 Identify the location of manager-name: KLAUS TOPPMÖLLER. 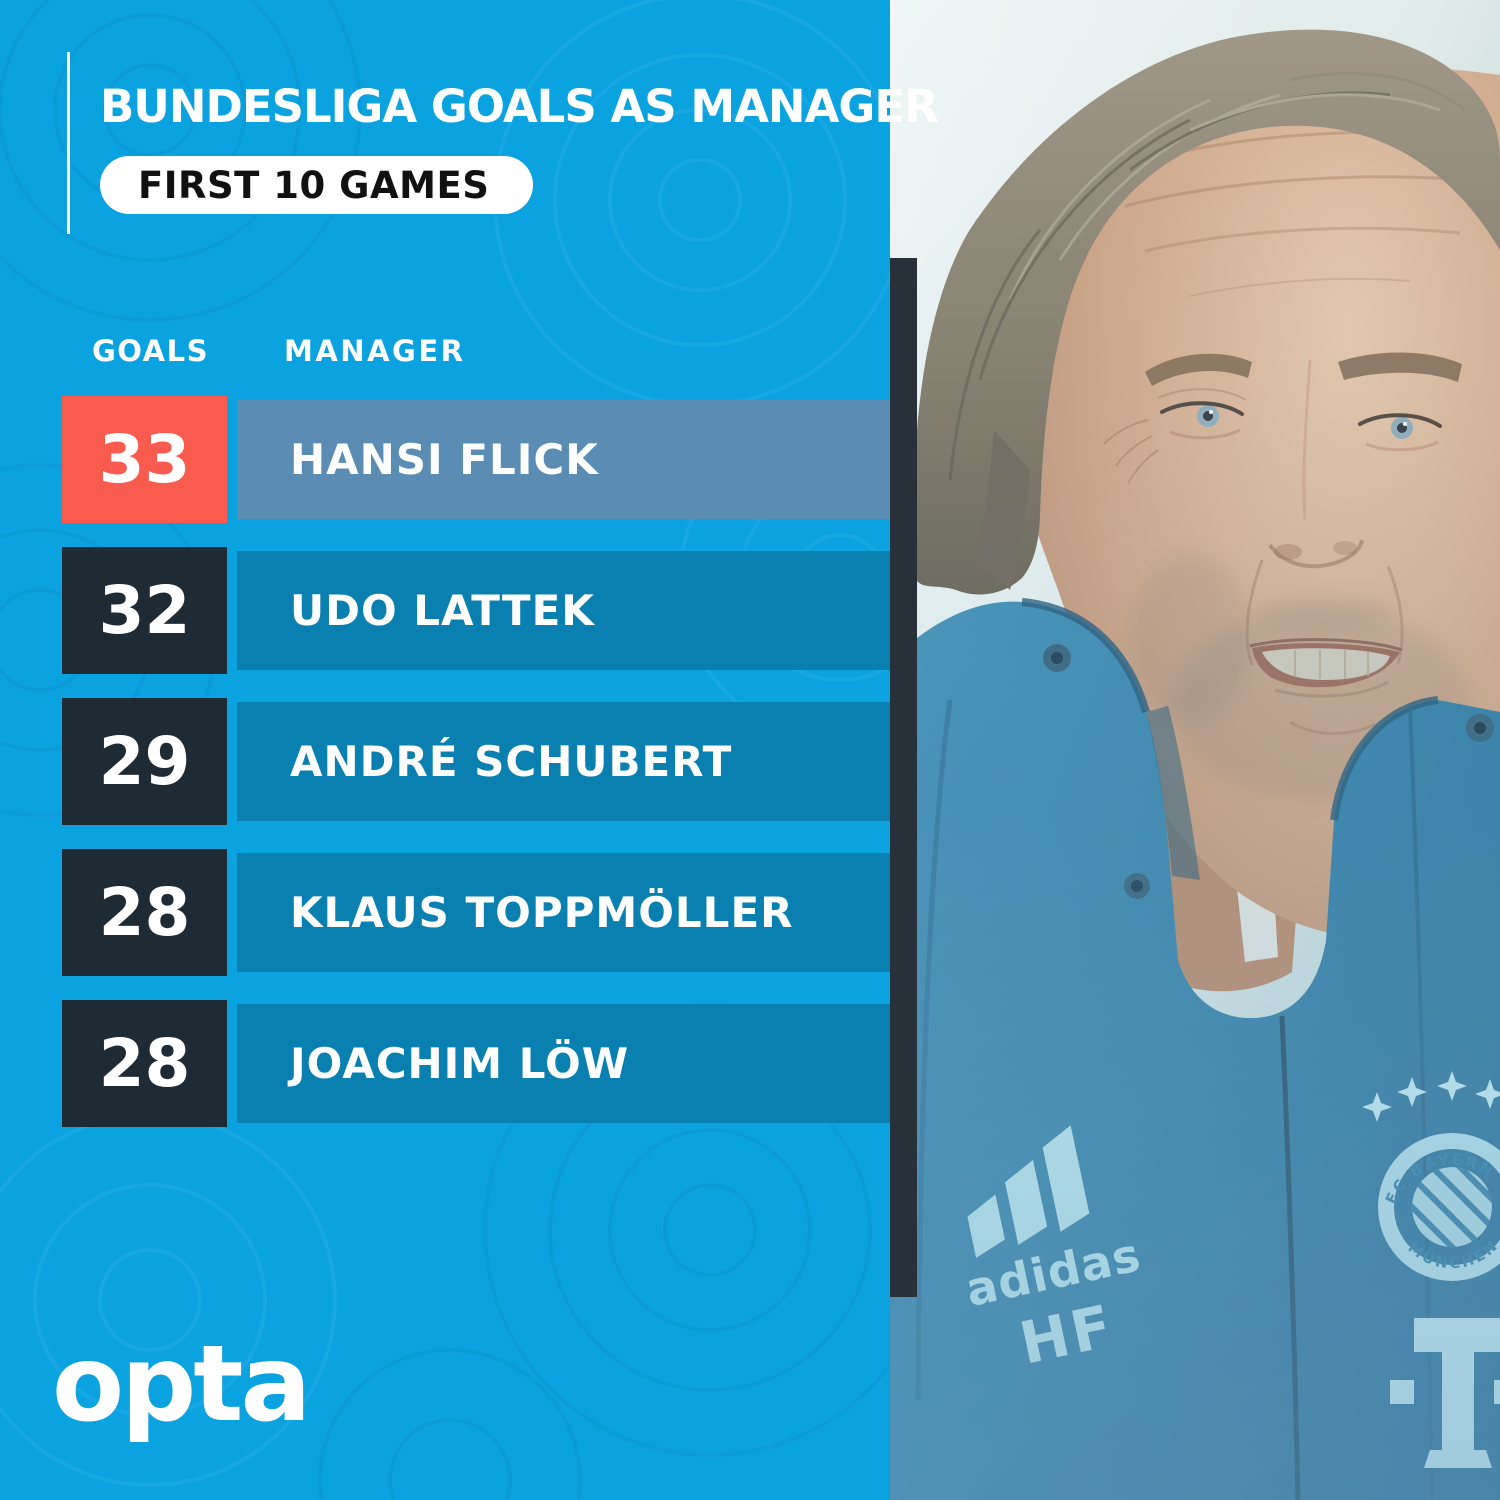
(542, 912).